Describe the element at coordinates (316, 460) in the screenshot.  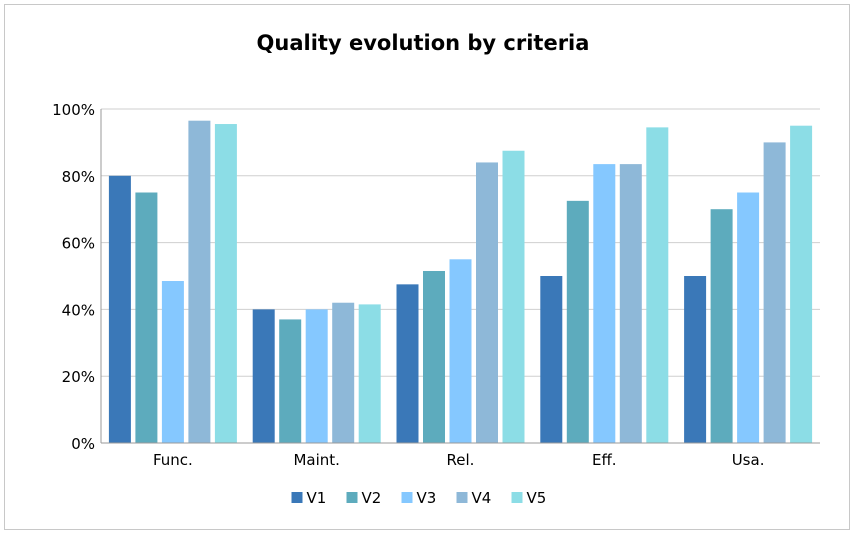
I see `x-tick-label: Maint.` at that location.